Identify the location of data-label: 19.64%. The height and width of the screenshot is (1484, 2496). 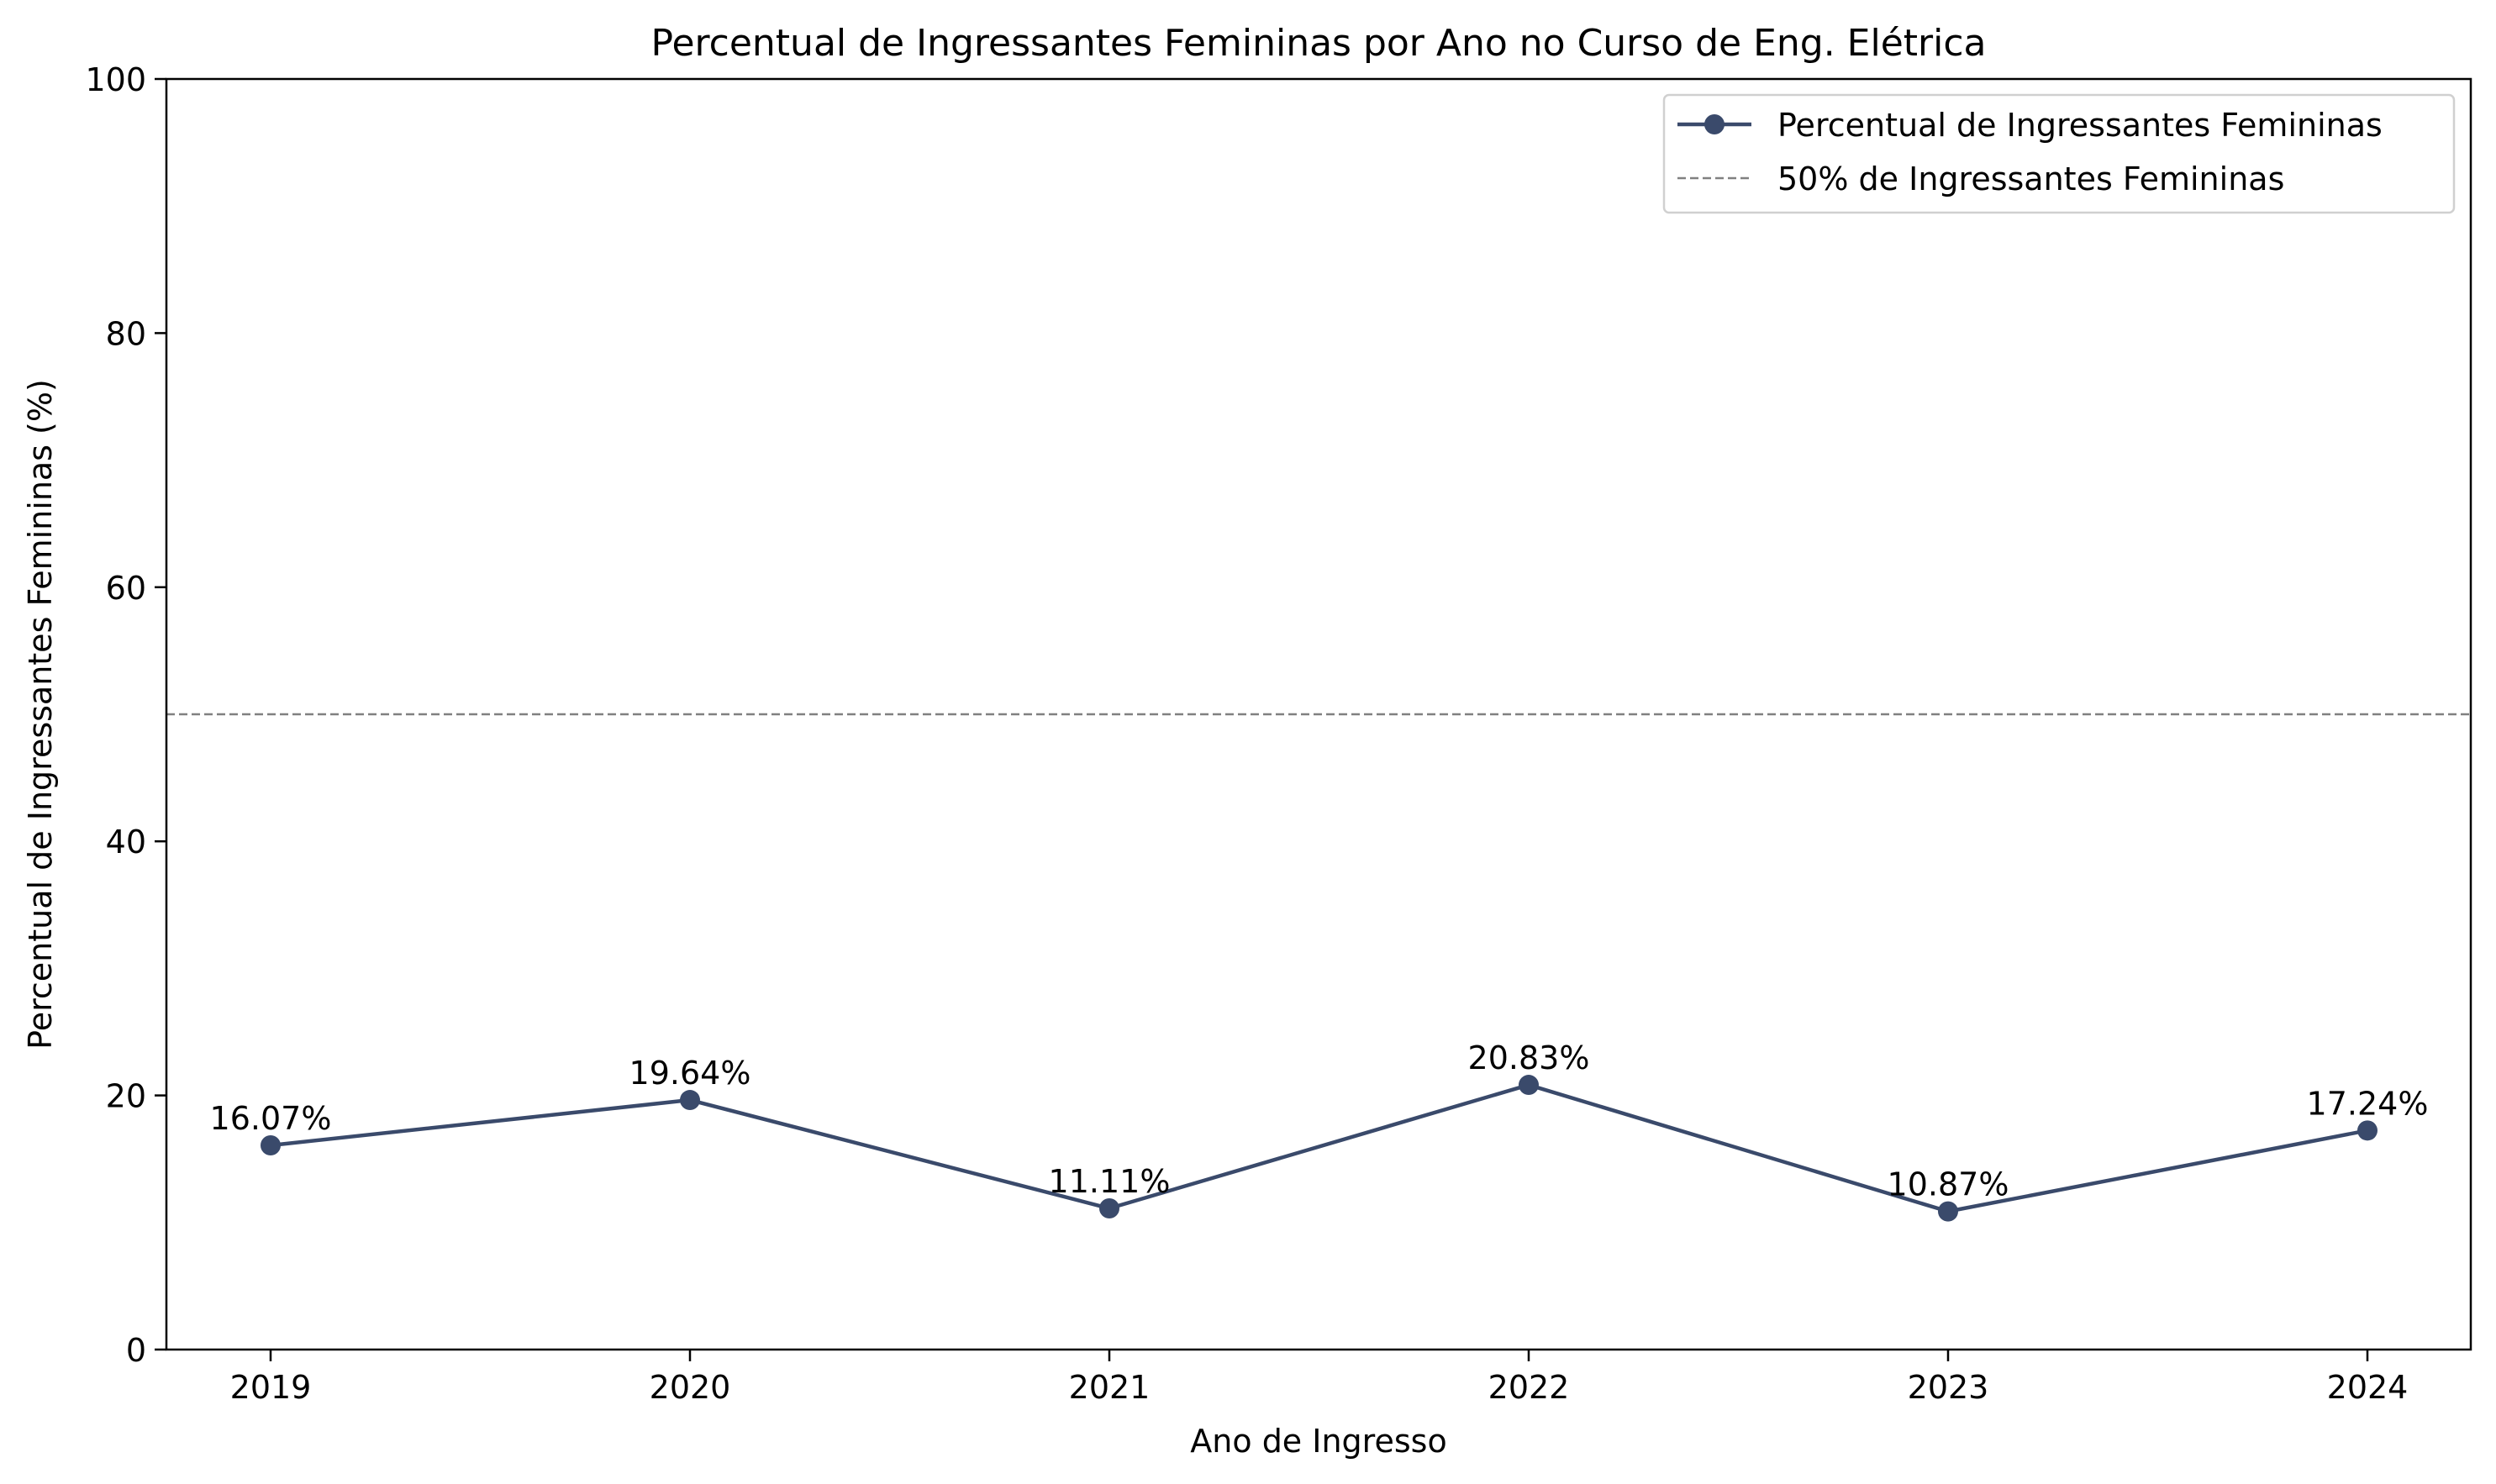
(690, 1073).